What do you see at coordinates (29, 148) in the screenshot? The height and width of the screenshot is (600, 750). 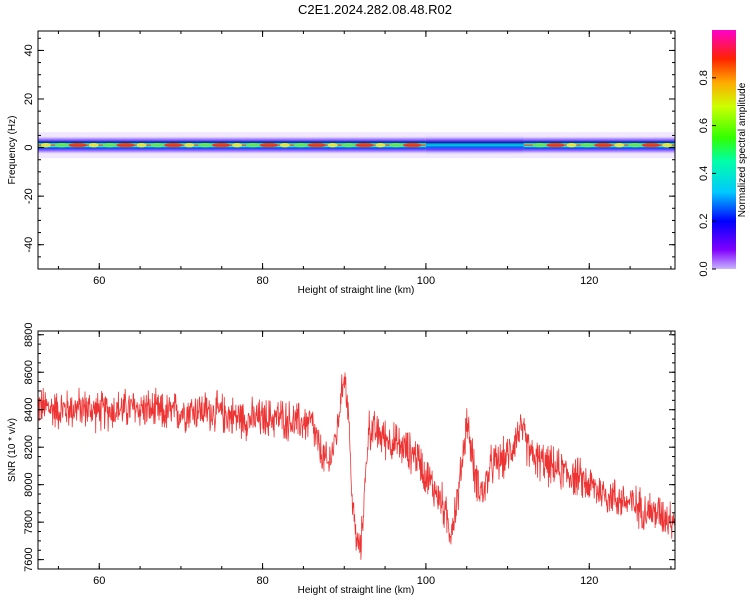 I see `spectrogram-y-tick-label: 0` at bounding box center [29, 148].